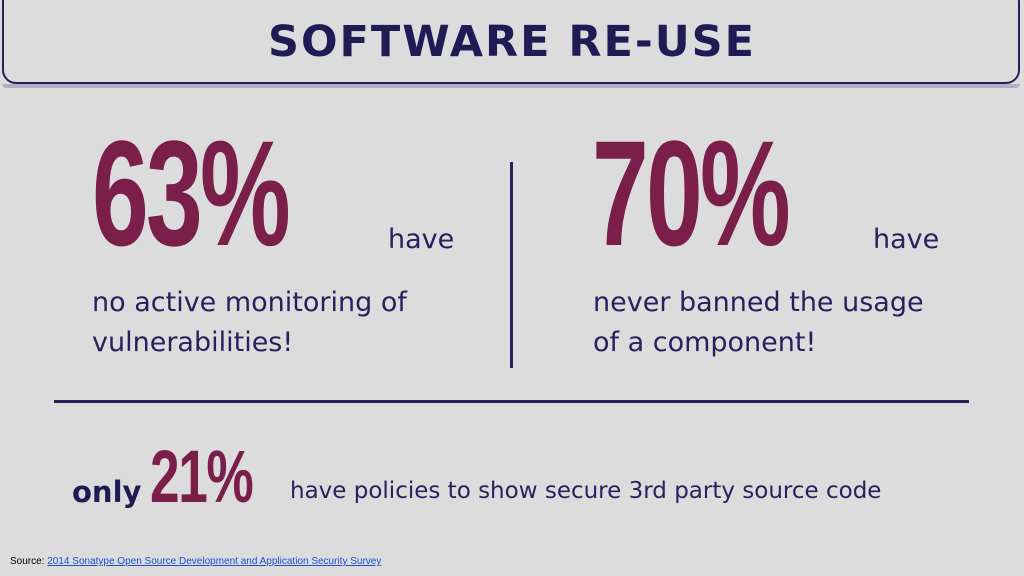 The width and height of the screenshot is (1024, 576). Describe the element at coordinates (803, 323) in the screenshot. I see `stat-banned-description: never banned the usage of a component!` at that location.